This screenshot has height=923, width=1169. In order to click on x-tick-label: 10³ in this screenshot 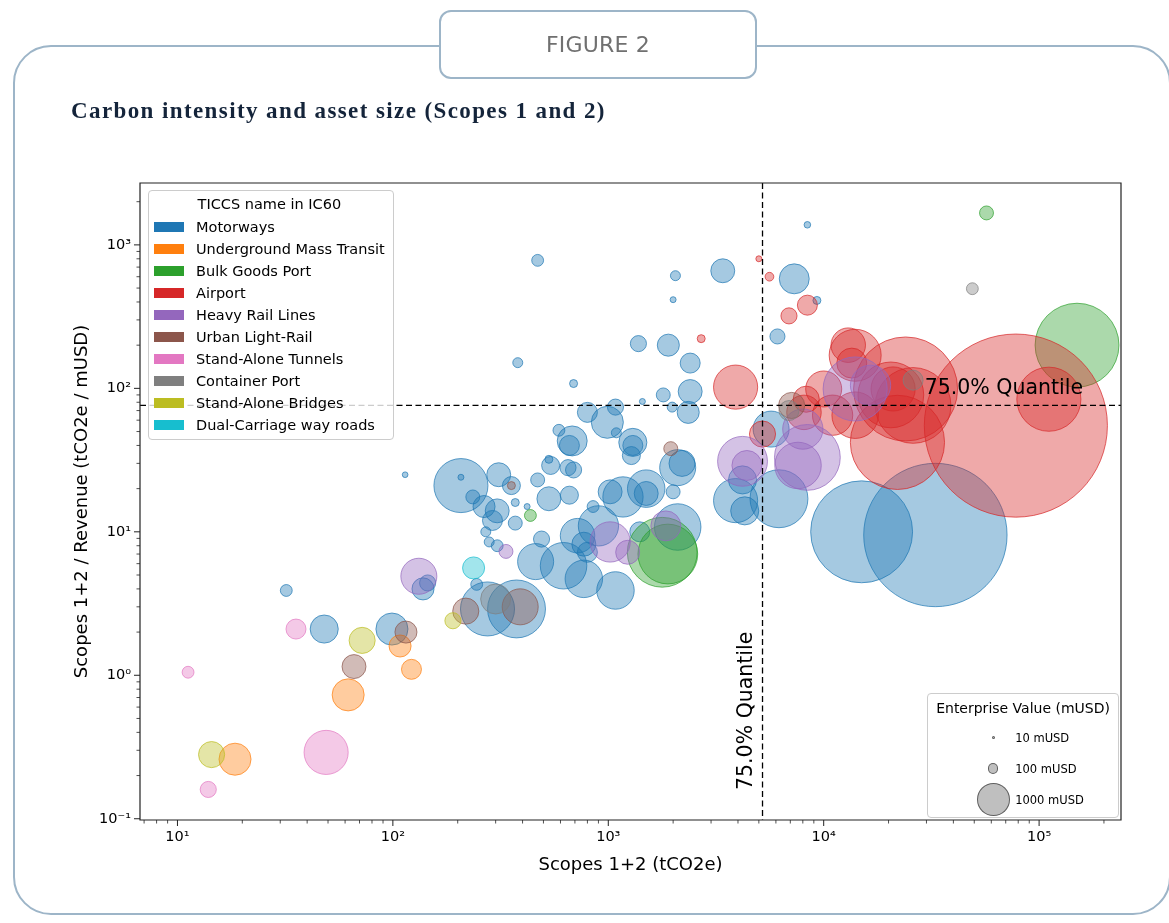, I will do `click(608, 836)`.